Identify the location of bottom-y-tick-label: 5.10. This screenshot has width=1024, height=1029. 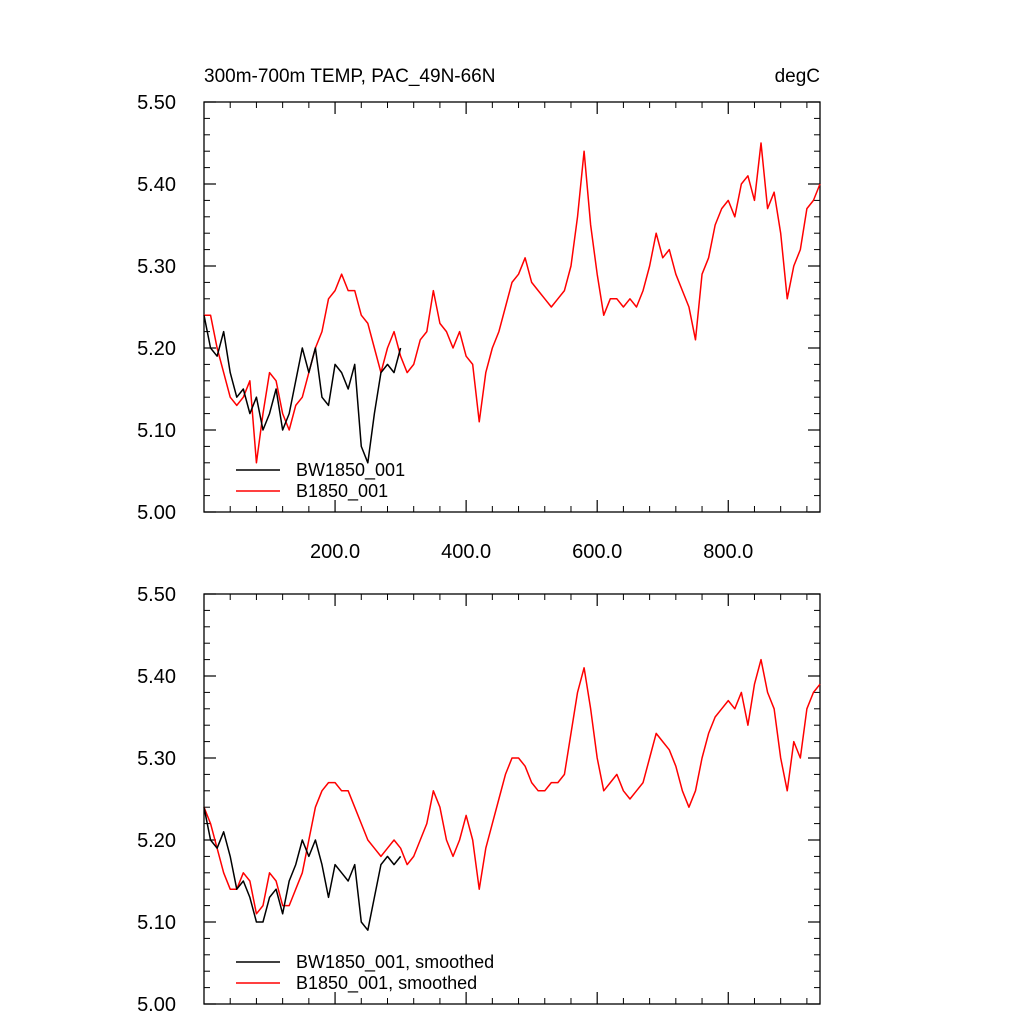
(156, 923).